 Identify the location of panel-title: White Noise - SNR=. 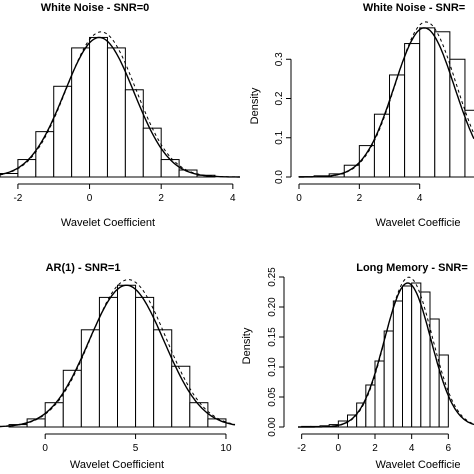
(414, 8).